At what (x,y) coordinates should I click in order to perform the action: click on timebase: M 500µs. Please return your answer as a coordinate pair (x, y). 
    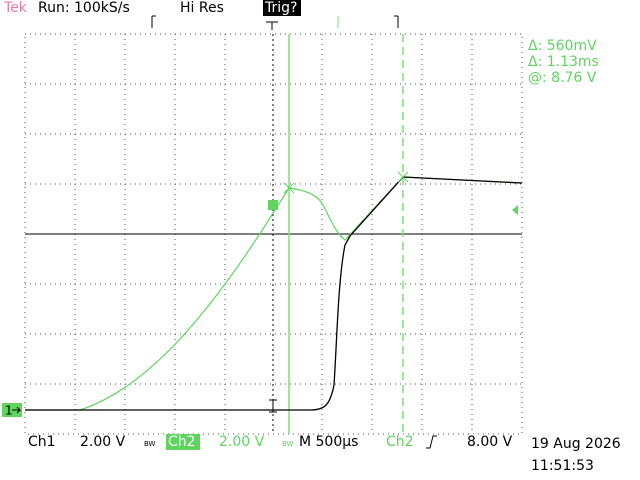
    Looking at the image, I should click on (328, 442).